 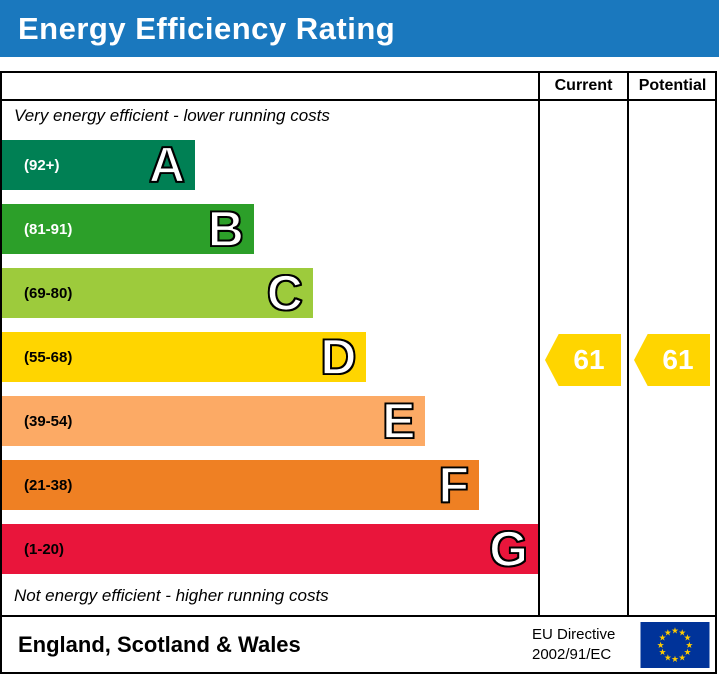 I want to click on band-range-label: (39-54), so click(x=48, y=421).